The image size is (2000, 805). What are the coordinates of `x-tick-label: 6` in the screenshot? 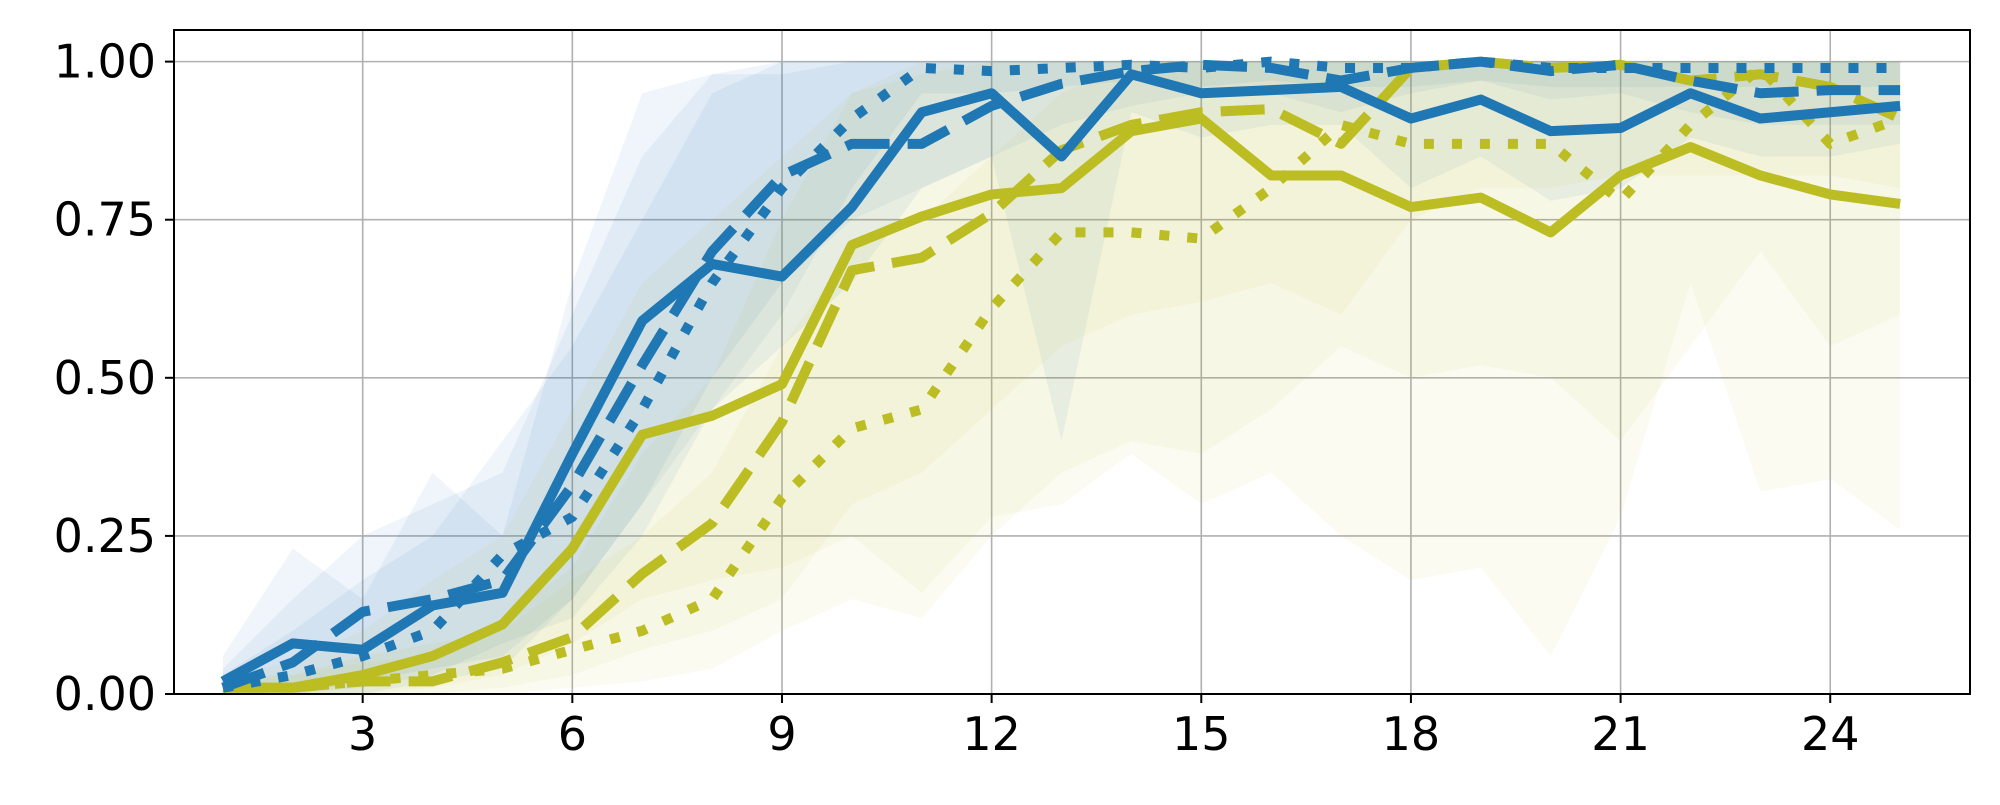 It's located at (572, 734).